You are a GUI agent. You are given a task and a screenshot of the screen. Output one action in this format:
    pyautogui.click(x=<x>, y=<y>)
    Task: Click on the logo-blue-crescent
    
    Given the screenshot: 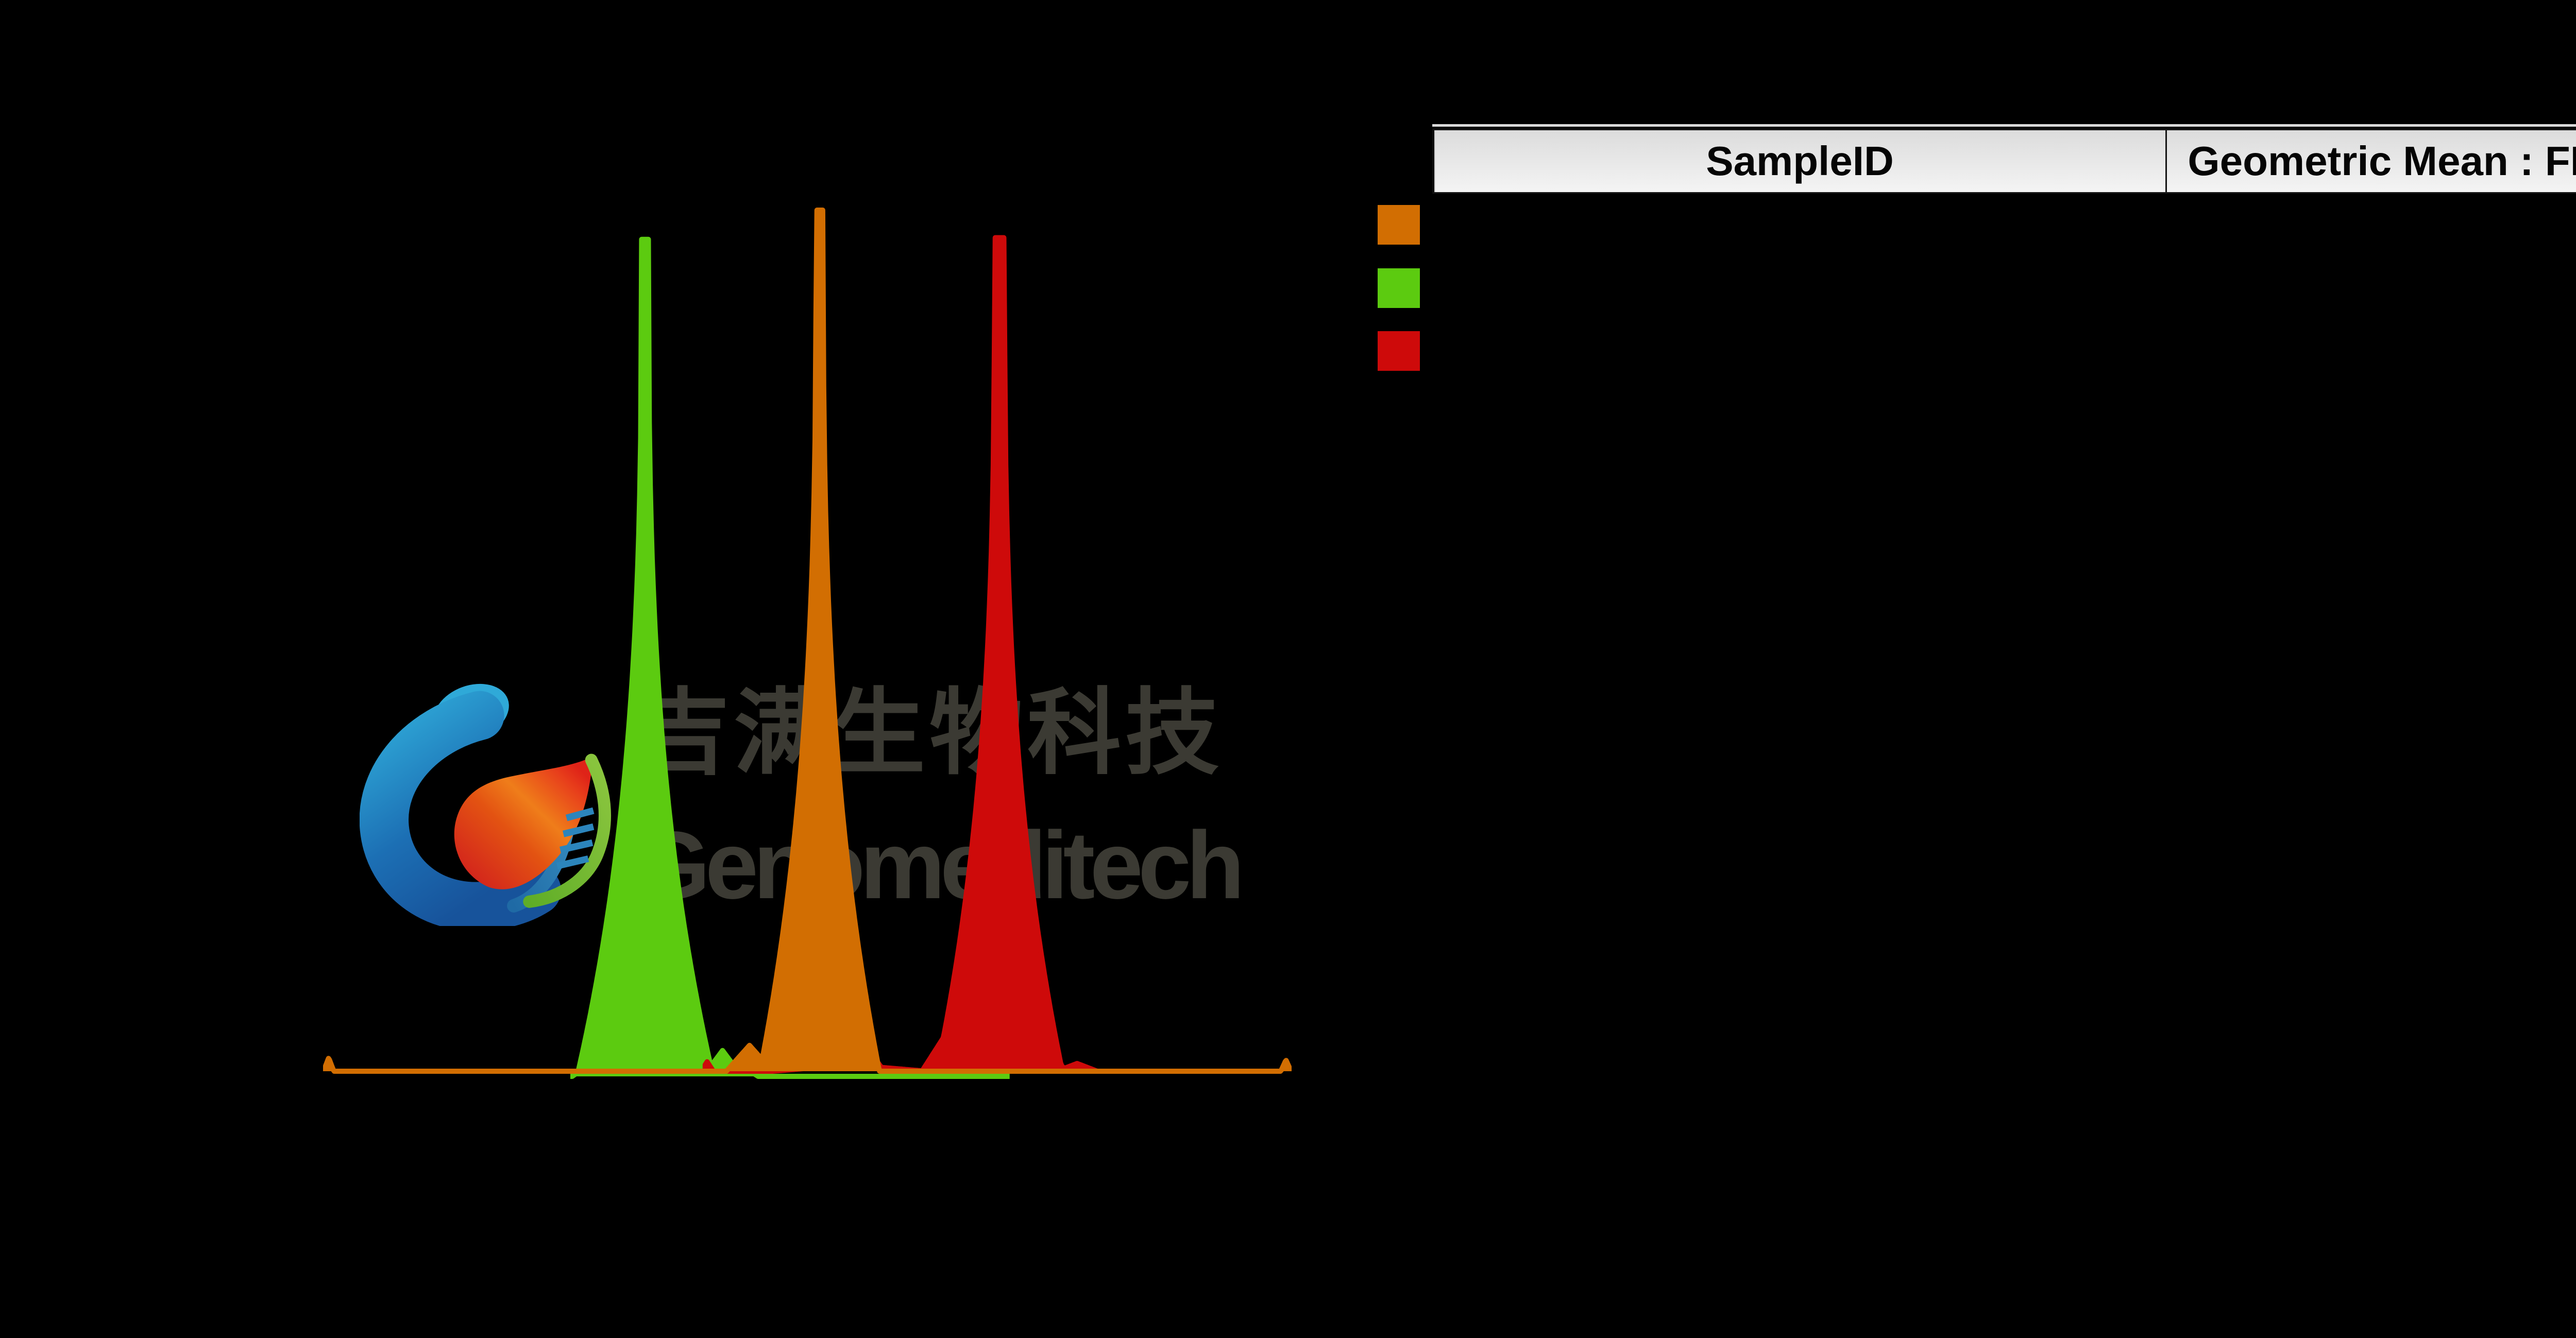 What is the action you would take?
    pyautogui.click(x=461, y=808)
    